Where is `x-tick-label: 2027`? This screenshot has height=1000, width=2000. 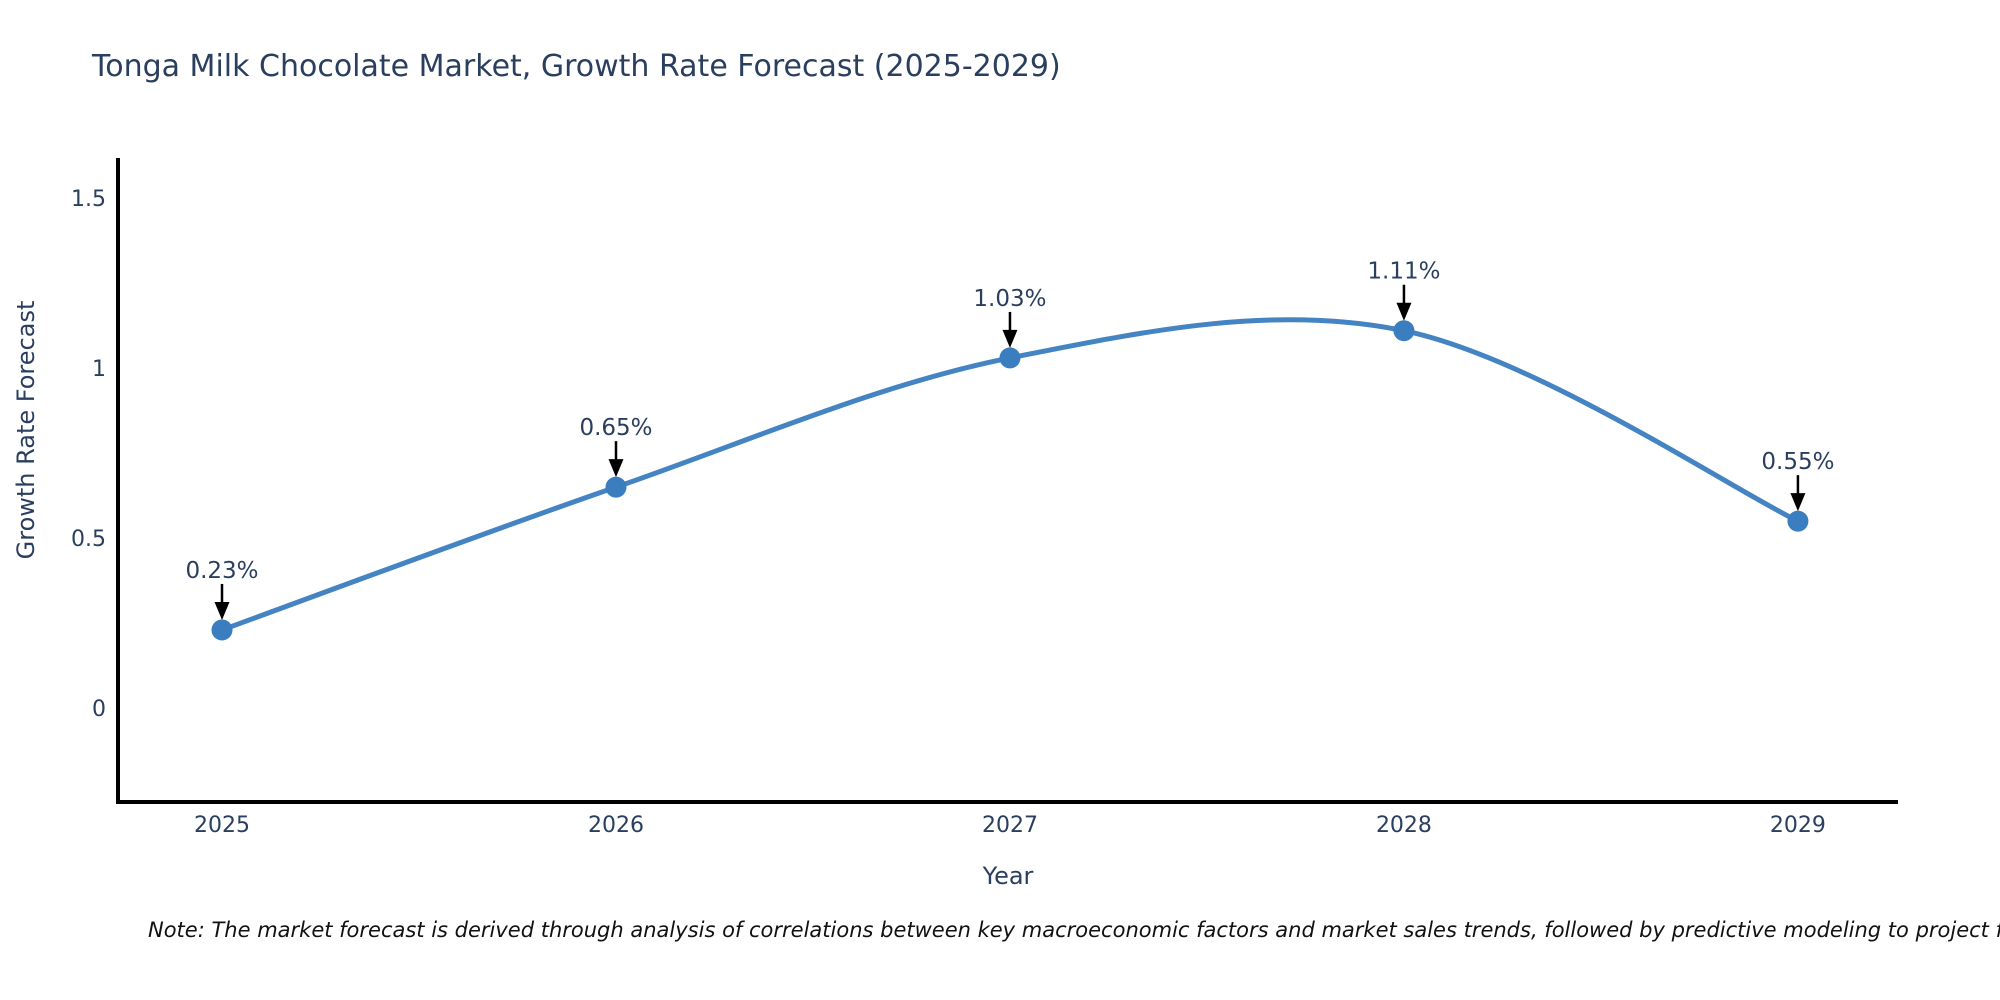
x-tick-label: 2027 is located at coordinates (1010, 825).